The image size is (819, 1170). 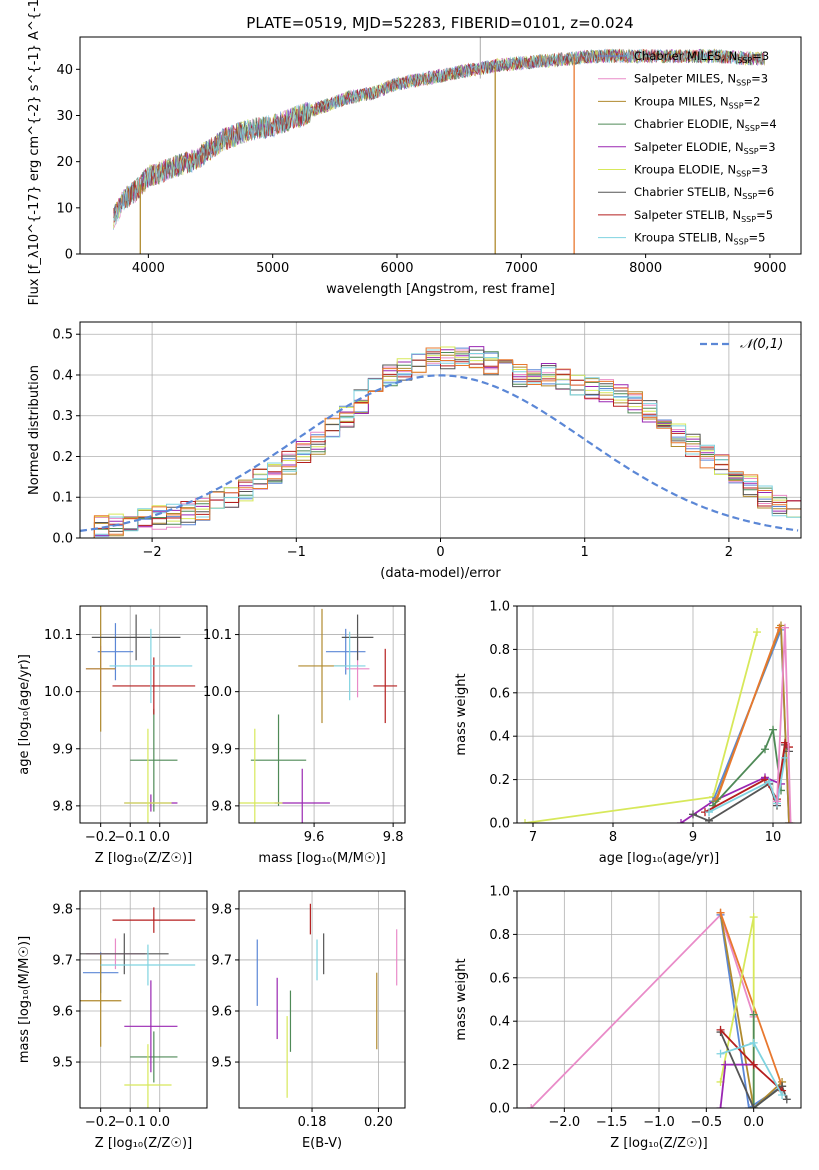 What do you see at coordinates (693, 837) in the screenshot?
I see `x-tick-label: 9` at bounding box center [693, 837].